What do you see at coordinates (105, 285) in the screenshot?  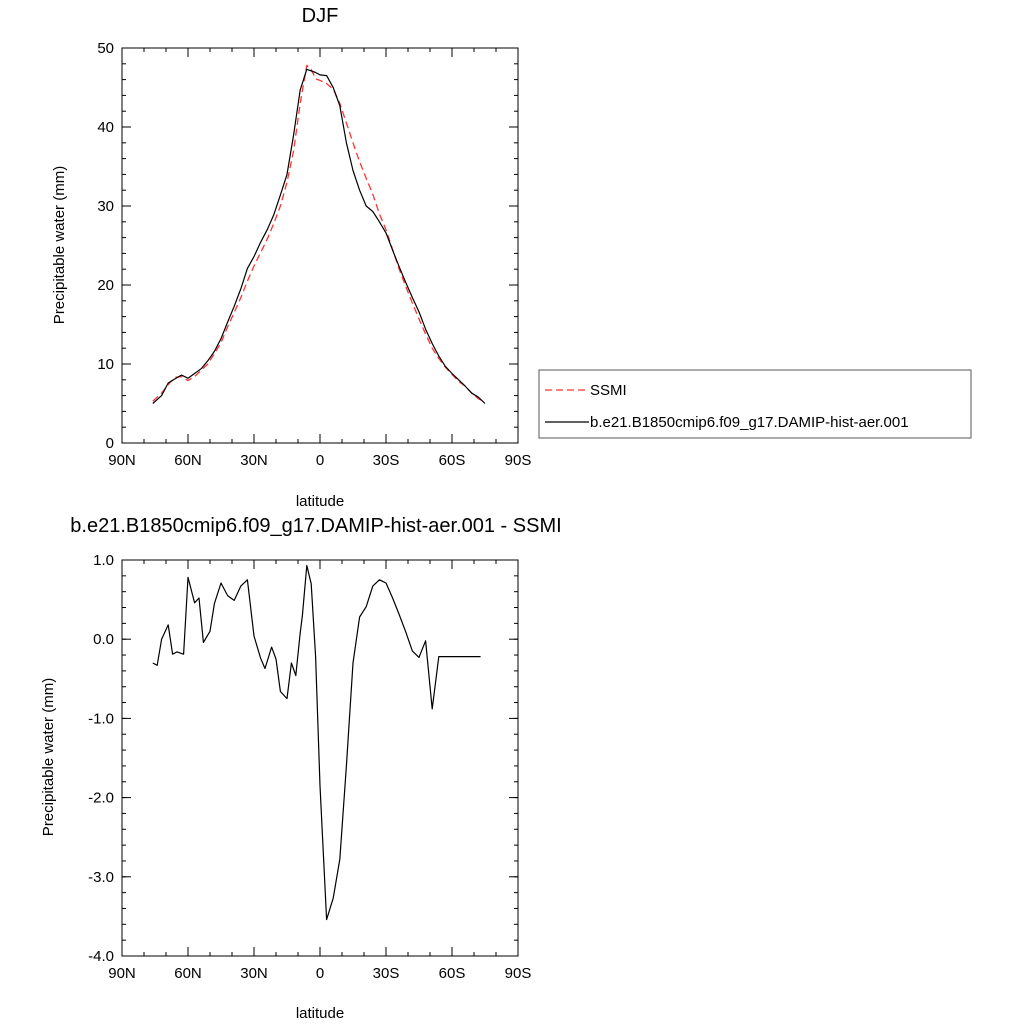 I see `y-tick-label: 20` at bounding box center [105, 285].